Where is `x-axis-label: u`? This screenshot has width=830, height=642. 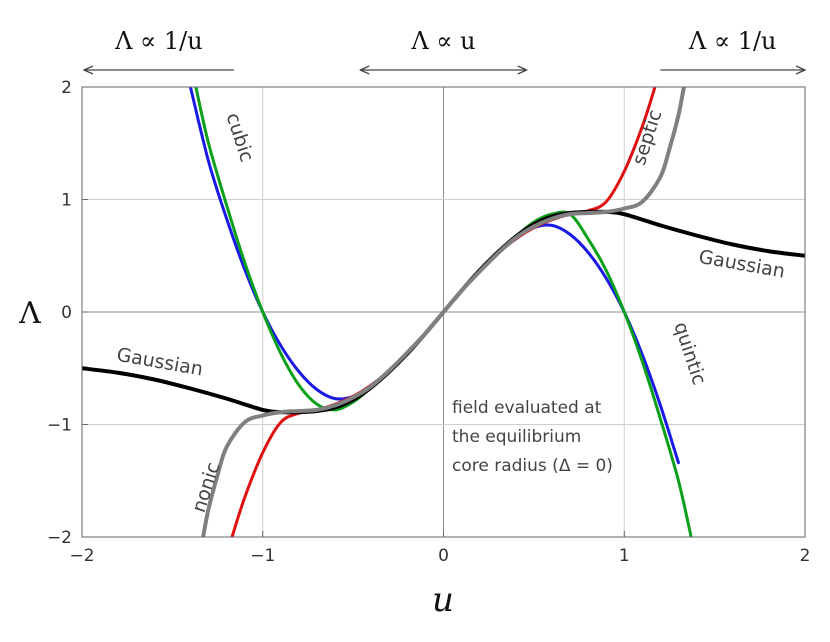
x-axis-label: u is located at coordinates (443, 600).